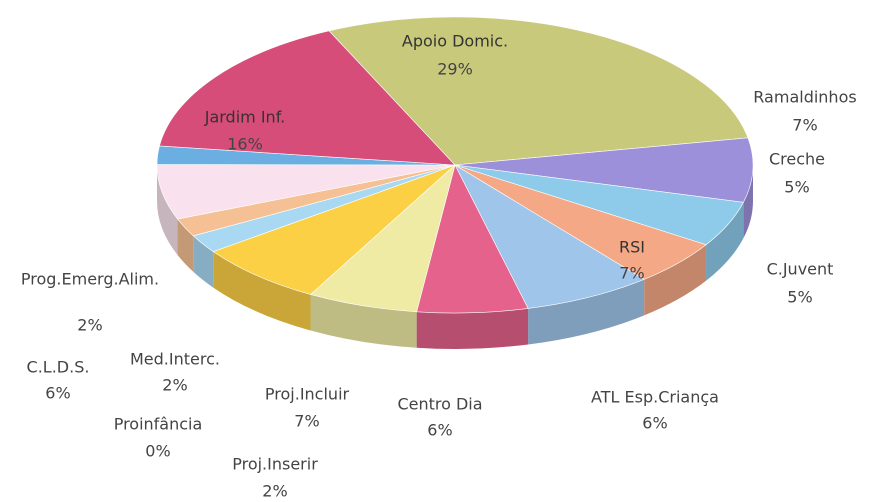  Describe the element at coordinates (245, 144) in the screenshot. I see `slice-value: 16%` at that location.